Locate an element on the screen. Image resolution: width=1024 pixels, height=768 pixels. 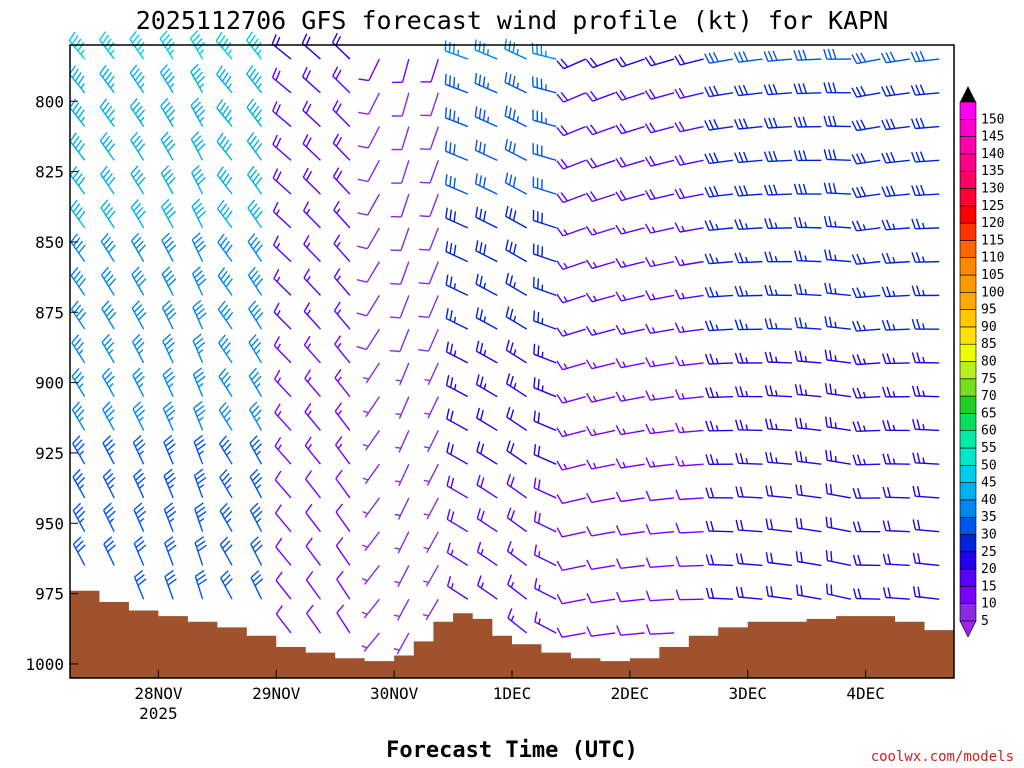
colorbar-label: 120 is located at coordinates (992, 223).